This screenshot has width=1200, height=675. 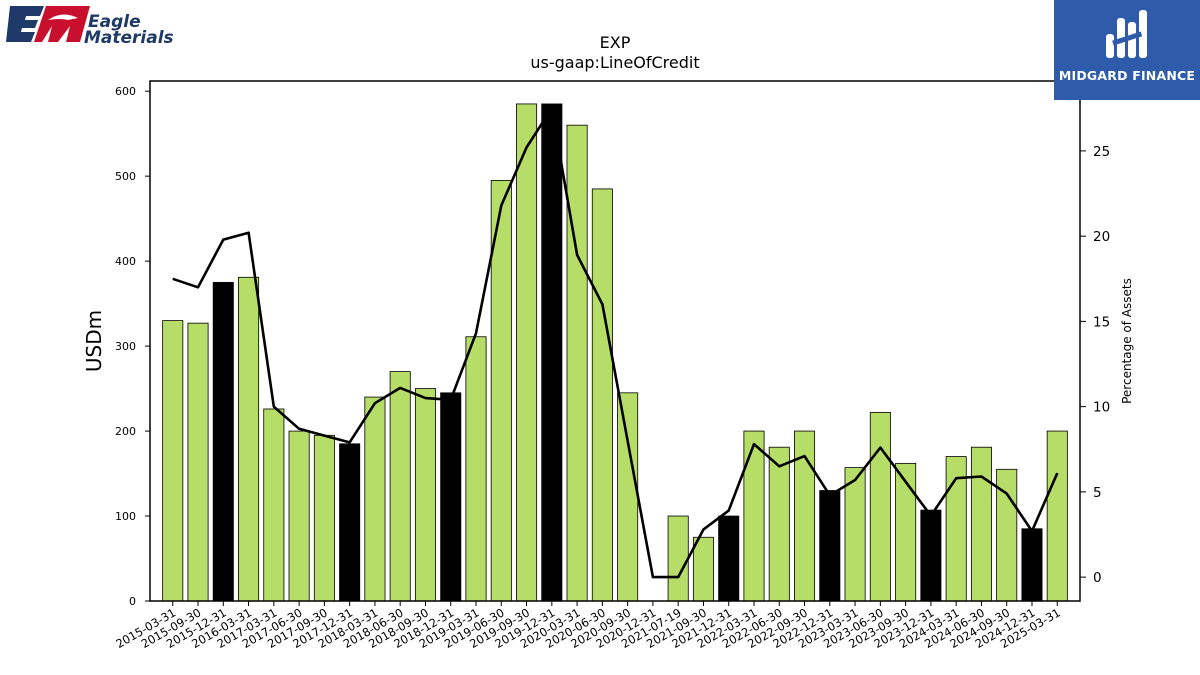 What do you see at coordinates (125, 261) in the screenshot?
I see `y-tick-label: 400` at bounding box center [125, 261].